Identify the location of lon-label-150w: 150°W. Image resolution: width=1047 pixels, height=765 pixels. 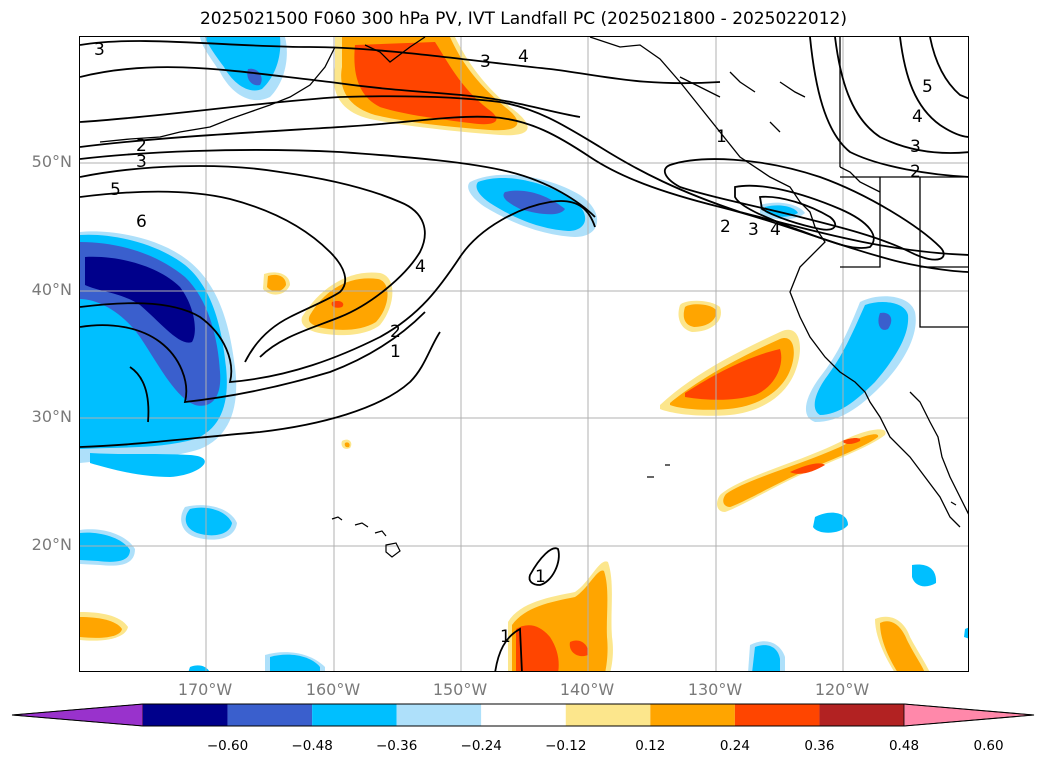
(460, 689).